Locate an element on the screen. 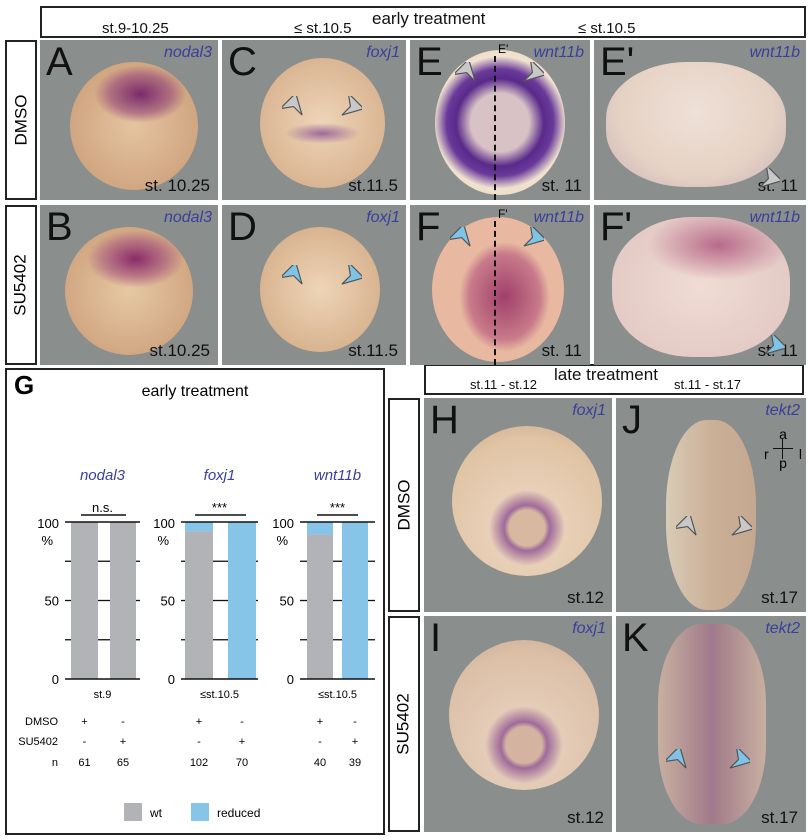  chart-title: early treatment is located at coordinates (195, 391).